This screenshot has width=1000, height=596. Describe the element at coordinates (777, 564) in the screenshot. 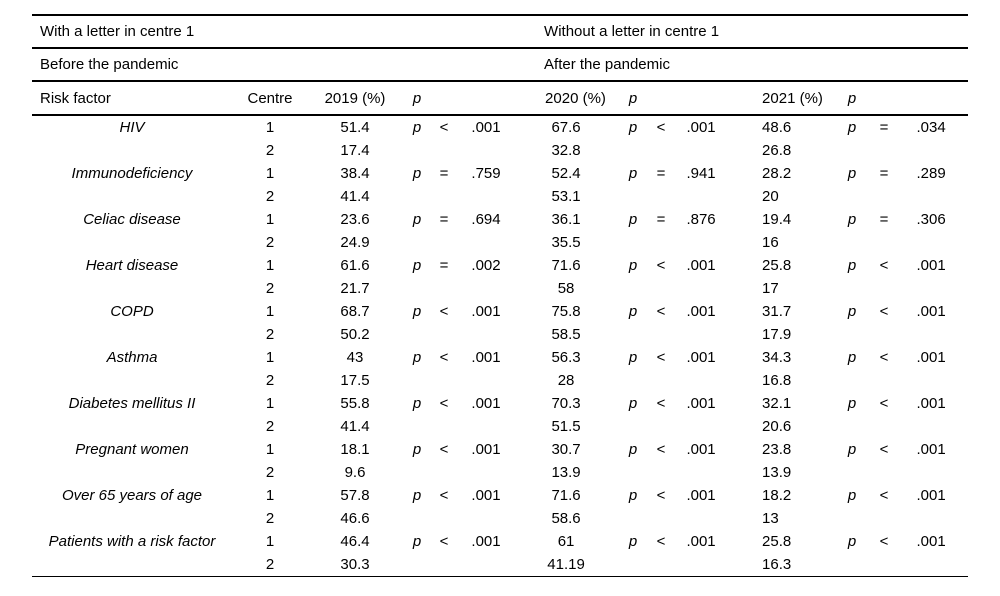

I see `value-2021-cell: 16.3` at that location.